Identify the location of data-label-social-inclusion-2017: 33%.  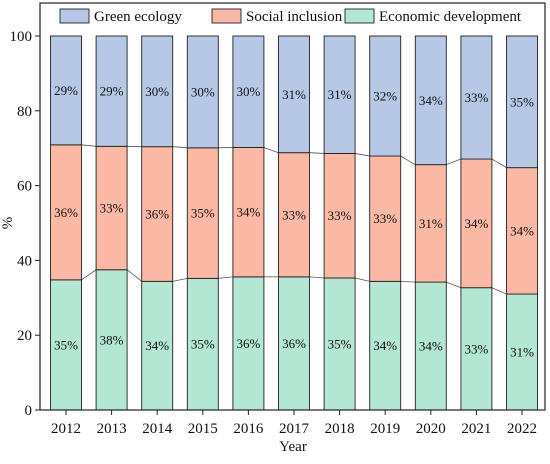
(294, 214).